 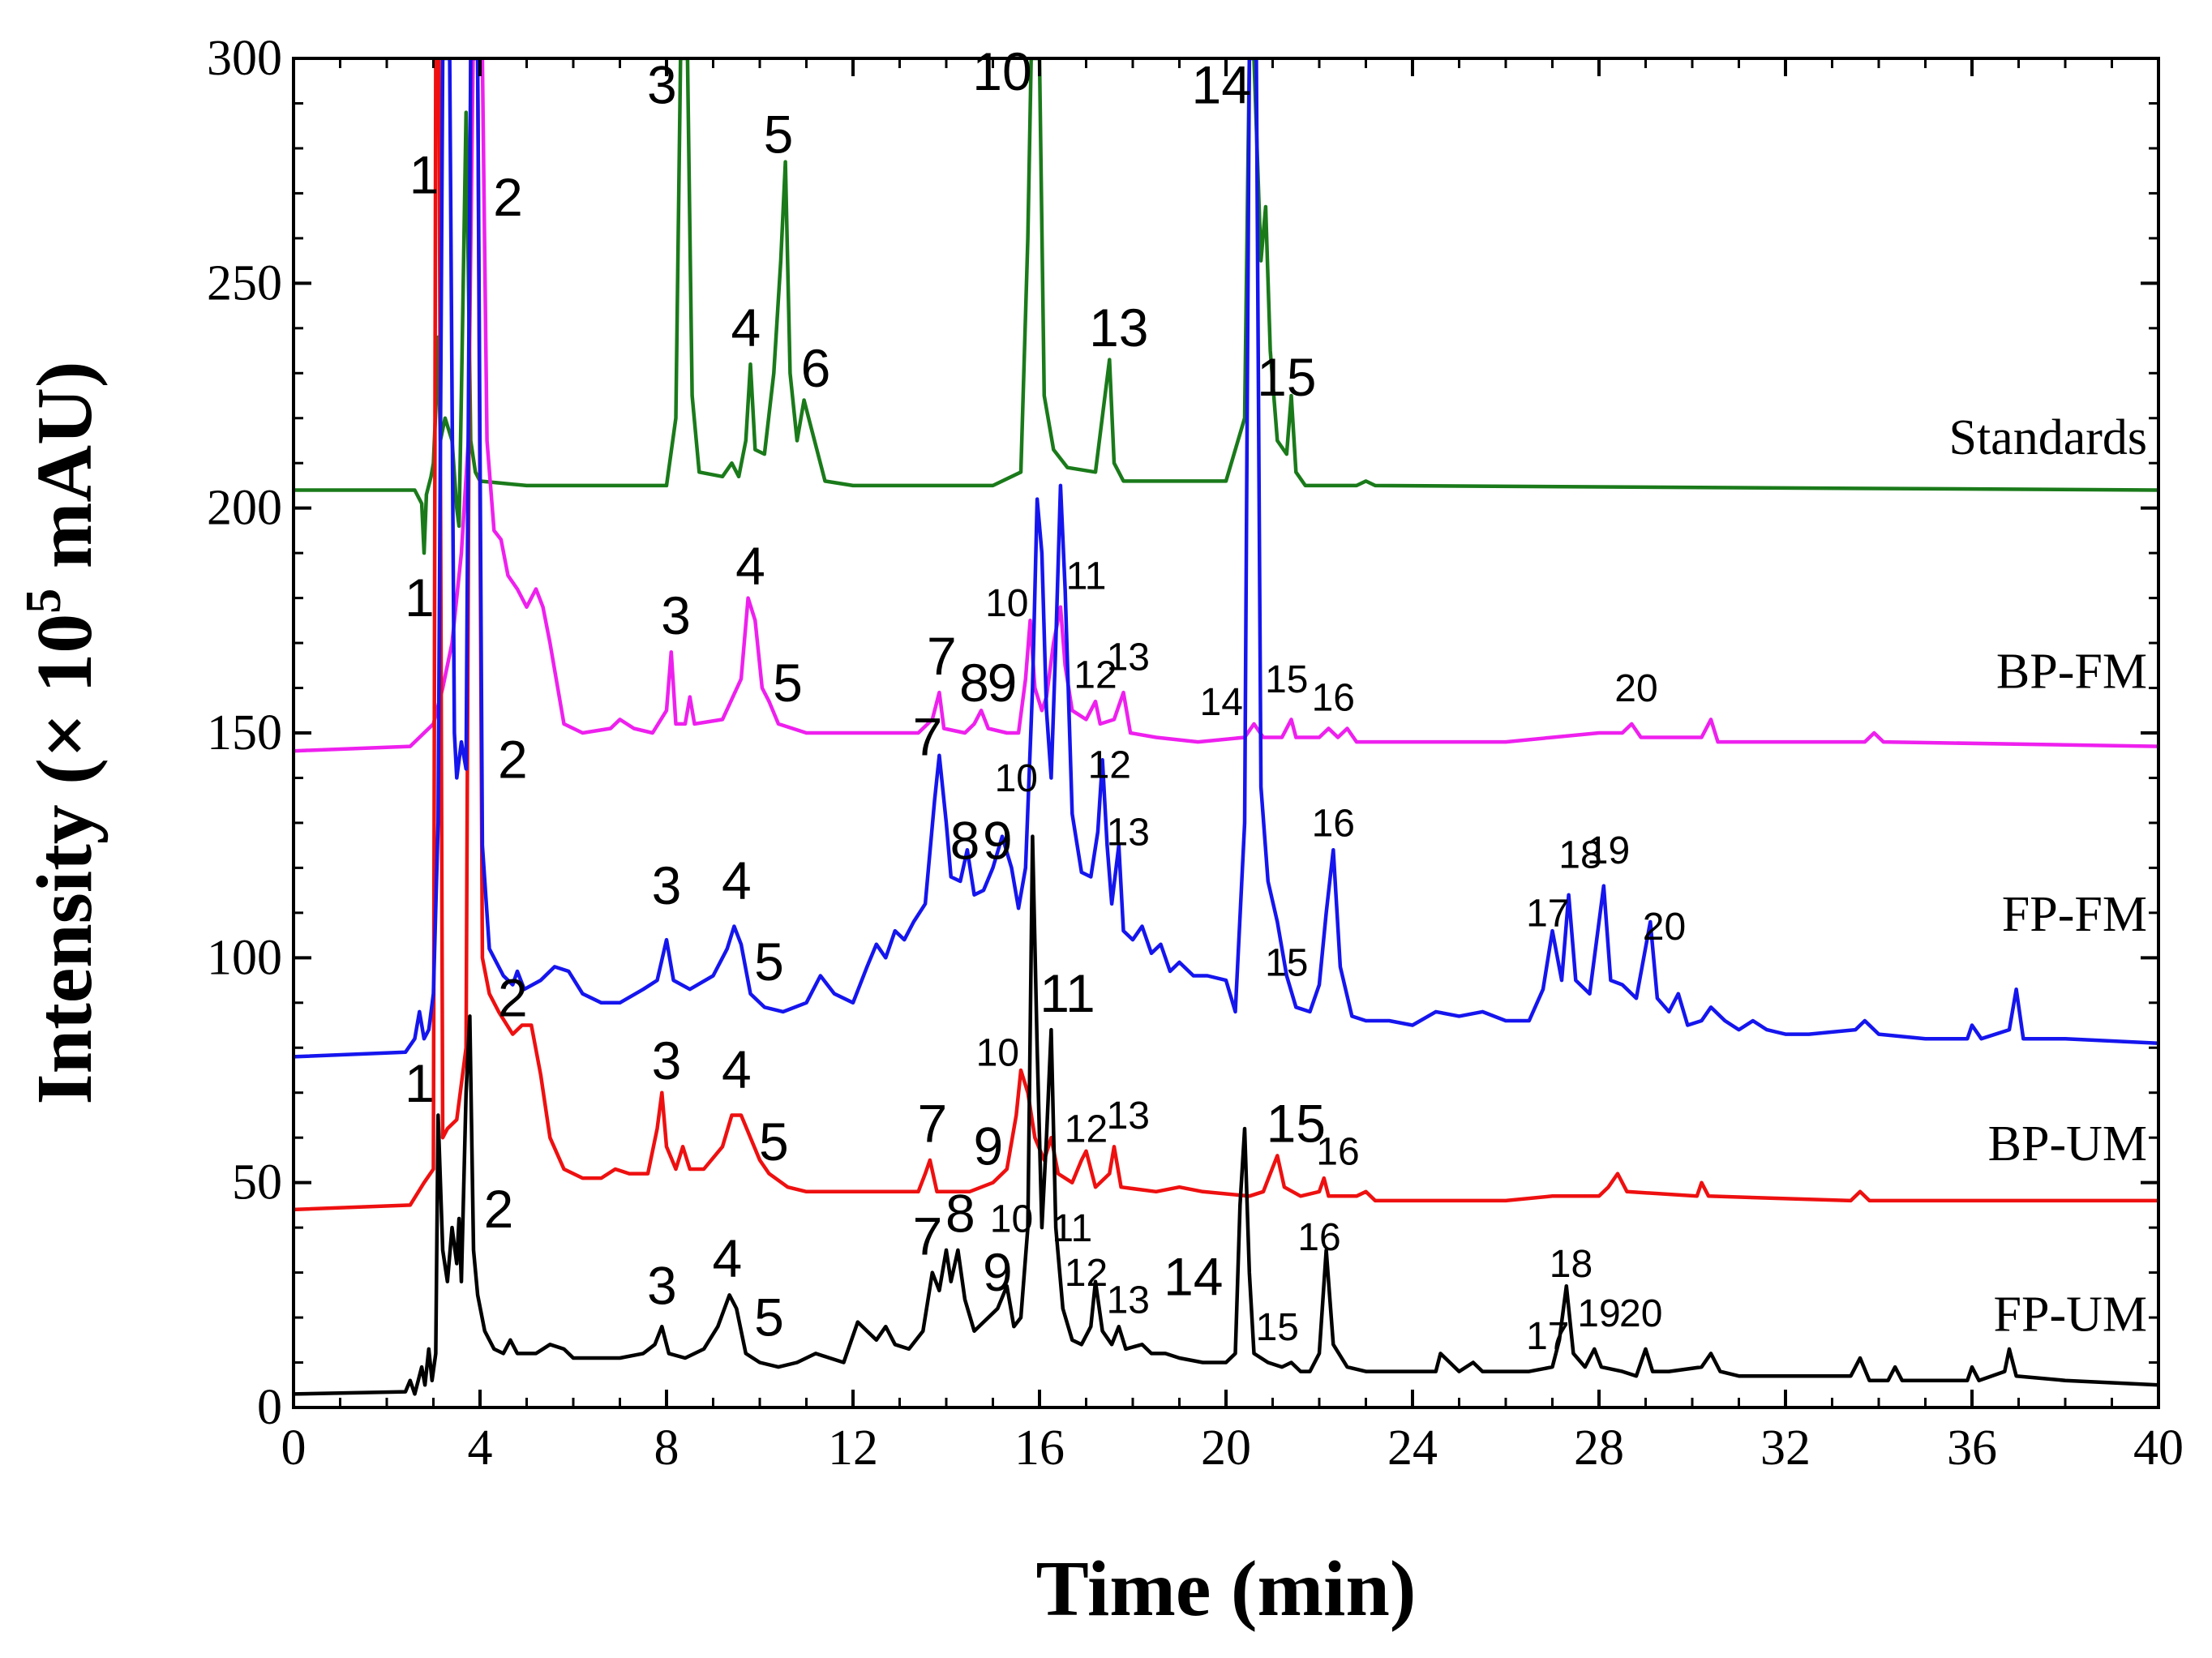 I want to click on peak-label-fp-um-5: 8, so click(x=960, y=1214).